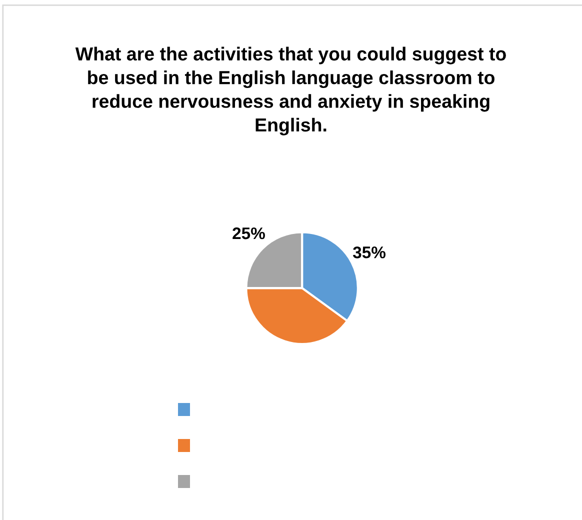 The height and width of the screenshot is (520, 582). Describe the element at coordinates (248, 233) in the screenshot. I see `data-label: 25%` at that location.